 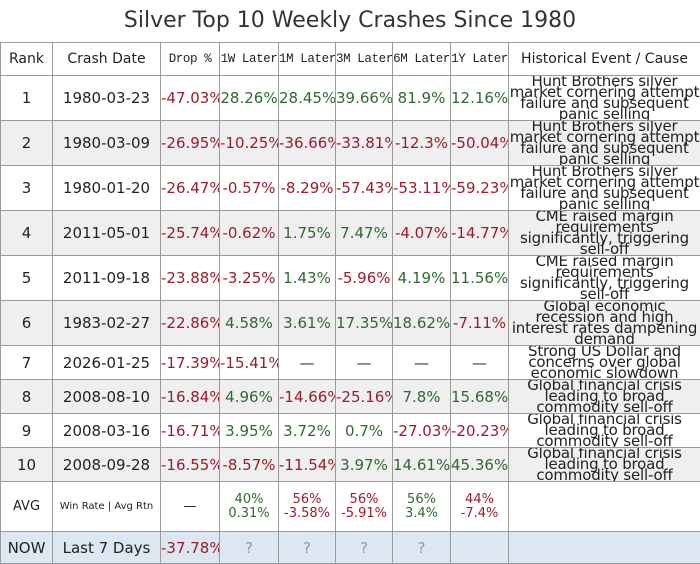 I want to click on 1w-cell: -8.57%, so click(x=249, y=465).